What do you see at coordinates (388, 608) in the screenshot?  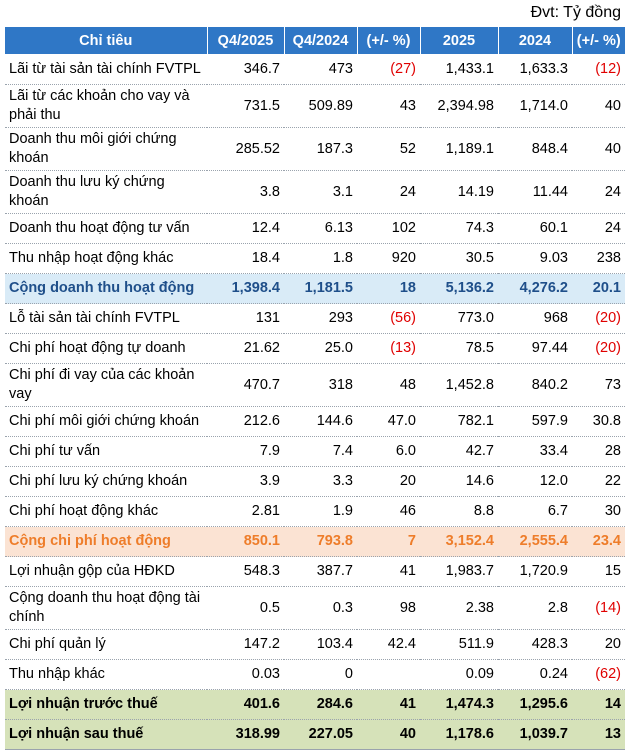 I see `cell-q-change: 98` at bounding box center [388, 608].